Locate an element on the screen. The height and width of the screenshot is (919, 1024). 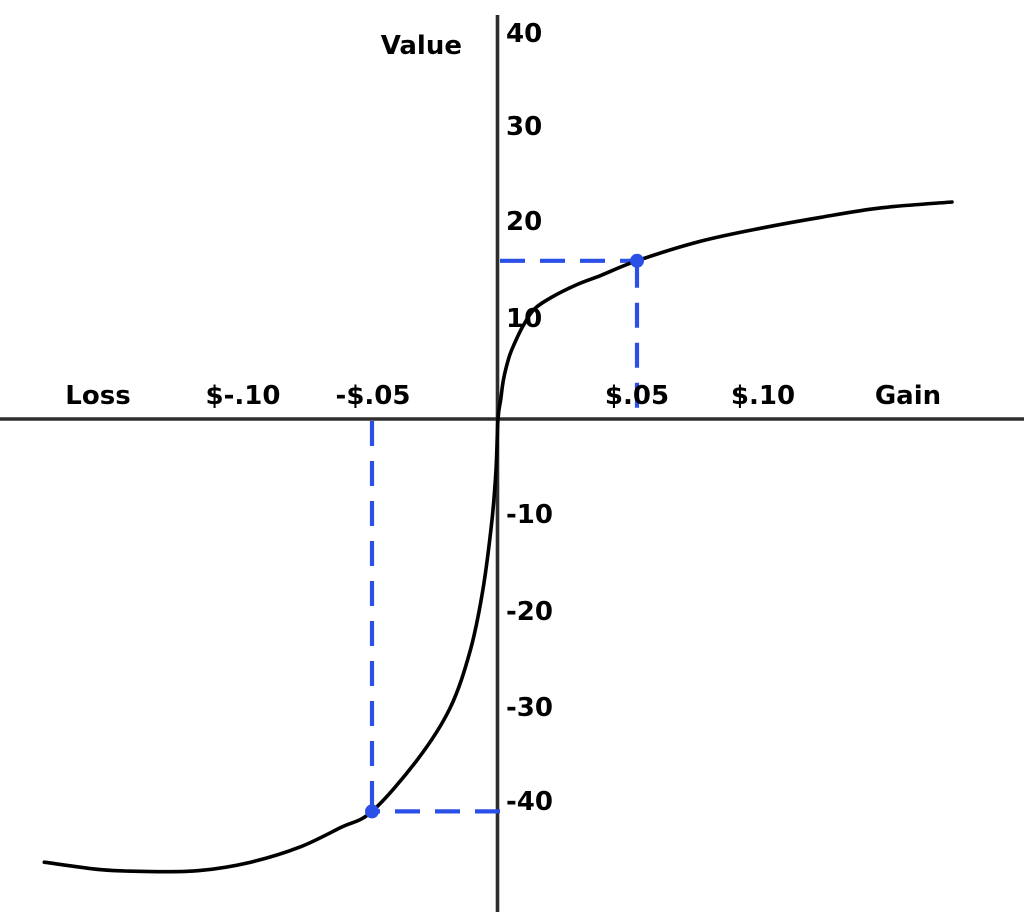
y-tick-label-10: 10 is located at coordinates (524, 319).